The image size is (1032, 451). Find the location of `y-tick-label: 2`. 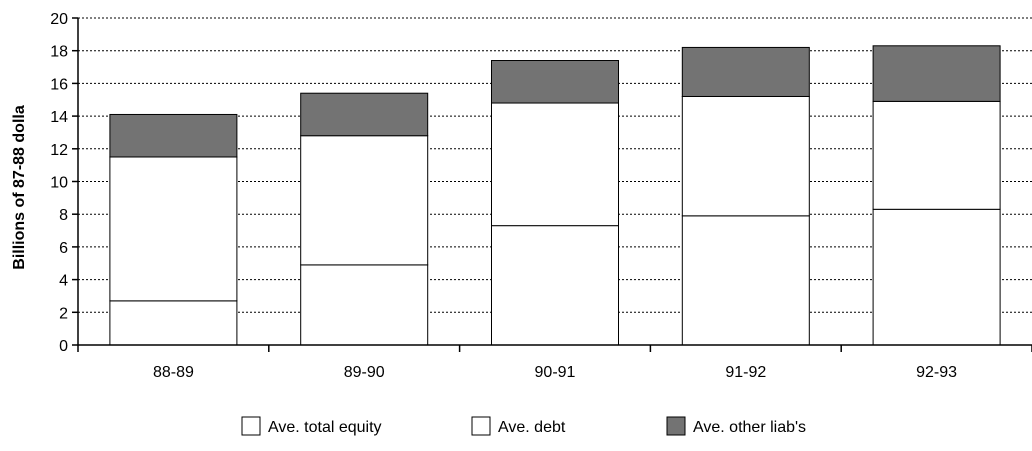

y-tick-label: 2 is located at coordinates (63, 313).